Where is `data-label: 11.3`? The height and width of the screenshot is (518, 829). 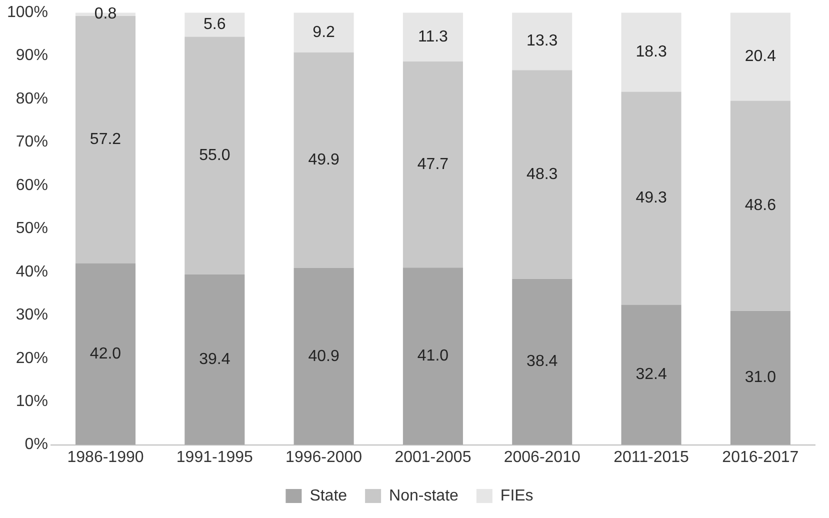 data-label: 11.3 is located at coordinates (433, 37).